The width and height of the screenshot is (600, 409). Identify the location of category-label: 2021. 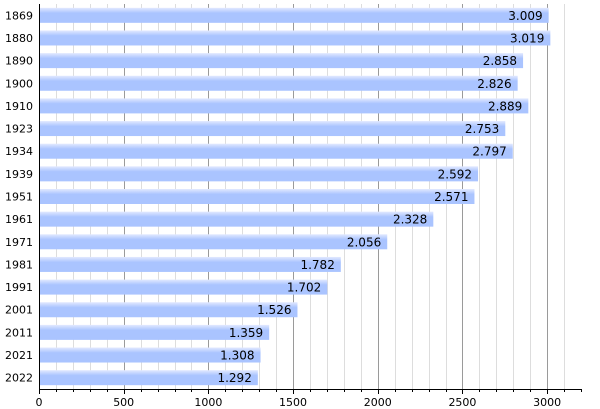
(19, 355).